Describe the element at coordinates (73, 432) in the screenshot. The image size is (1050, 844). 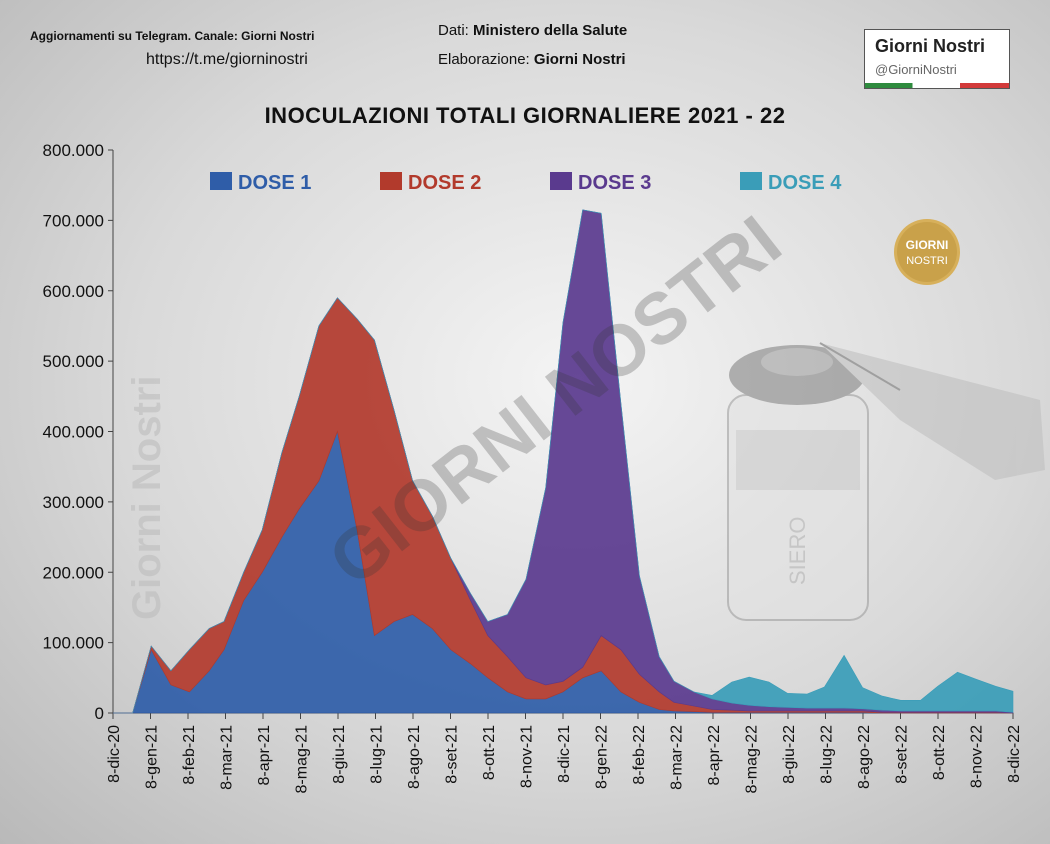
I see `y-tick-label: 400.000` at that location.